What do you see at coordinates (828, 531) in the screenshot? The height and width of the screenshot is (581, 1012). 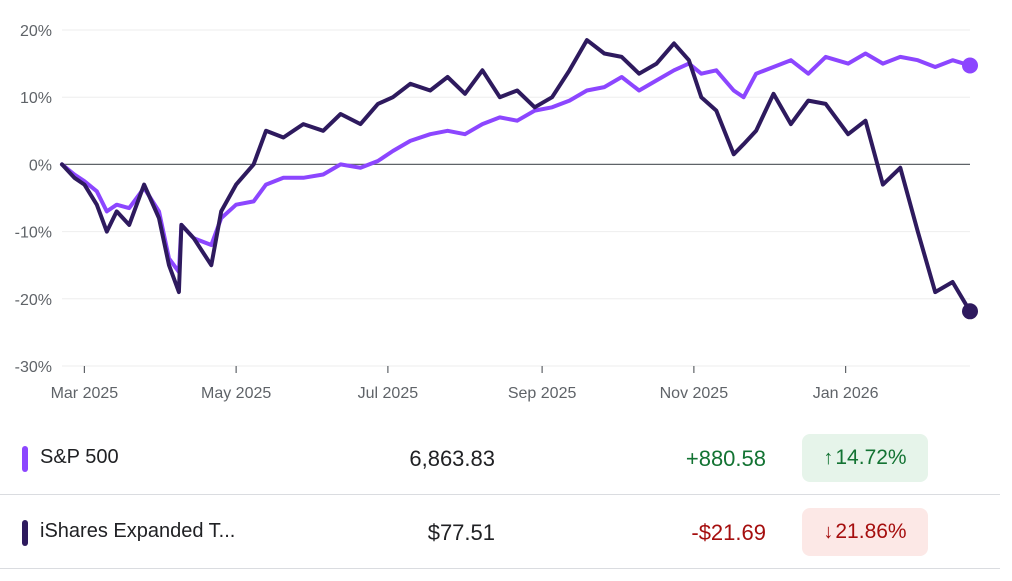 I see `arrow-down-icon: ↓` at bounding box center [828, 531].